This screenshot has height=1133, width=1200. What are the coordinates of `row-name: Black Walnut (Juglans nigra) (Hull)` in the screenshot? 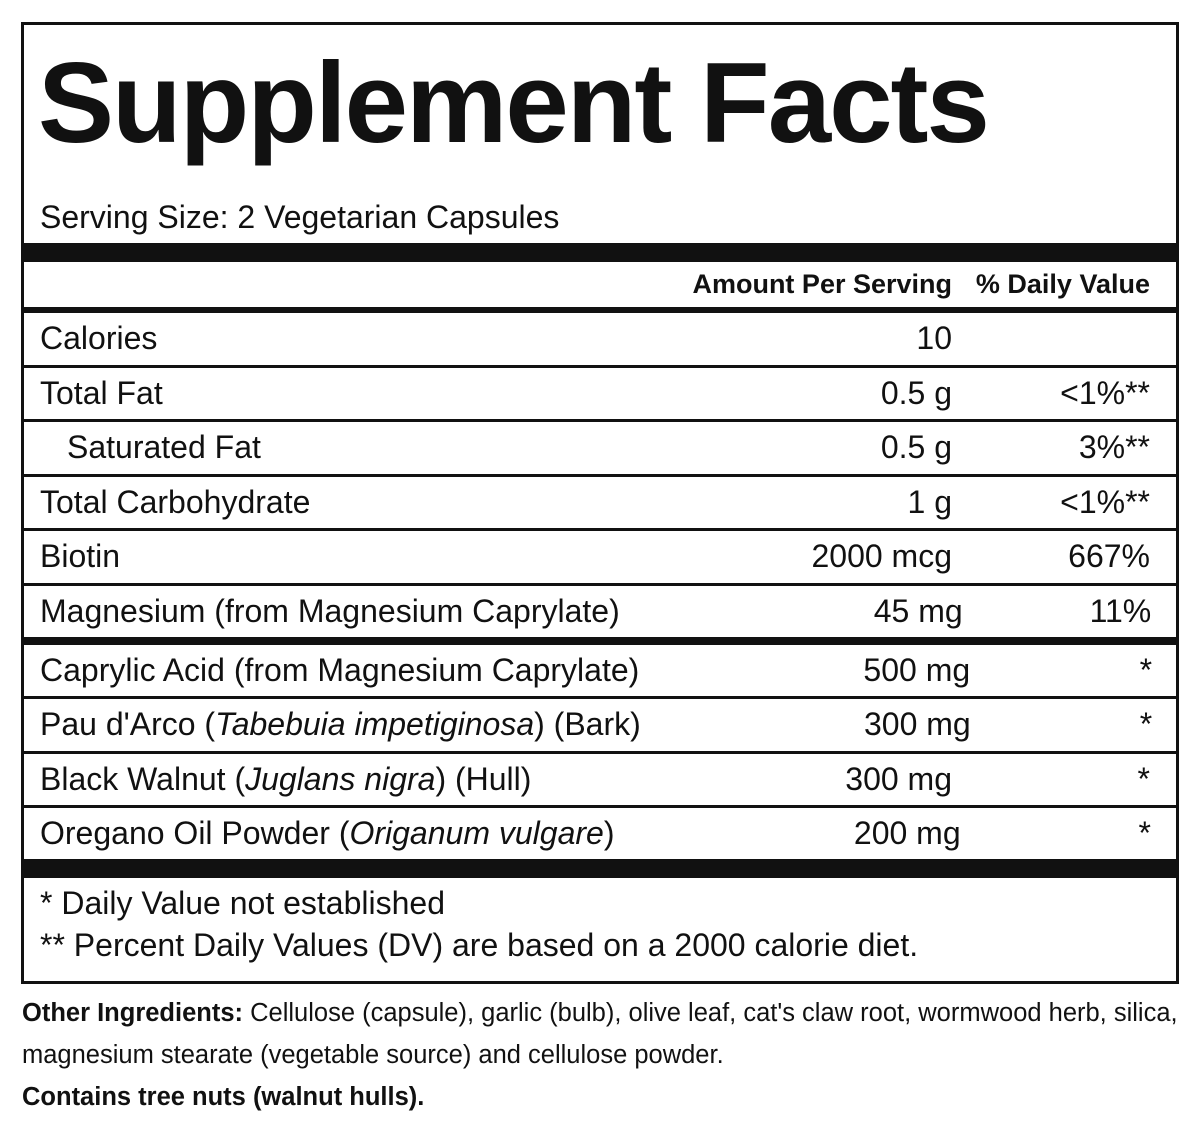 It's located at (308, 779).